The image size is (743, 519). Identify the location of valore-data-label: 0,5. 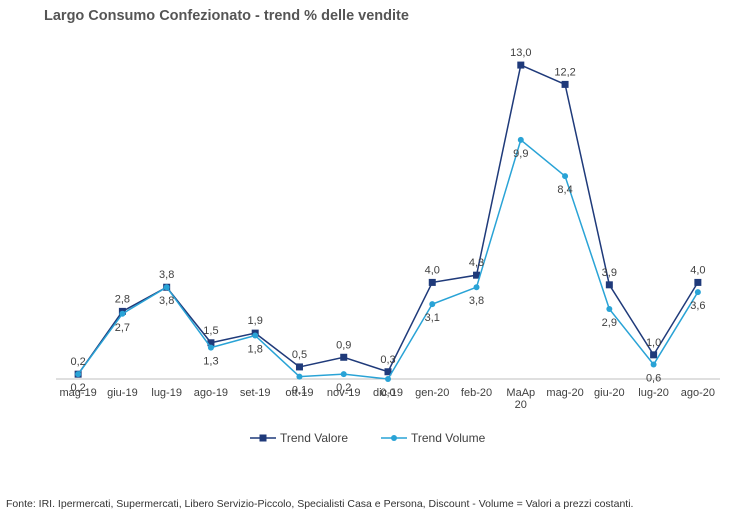
(299, 355).